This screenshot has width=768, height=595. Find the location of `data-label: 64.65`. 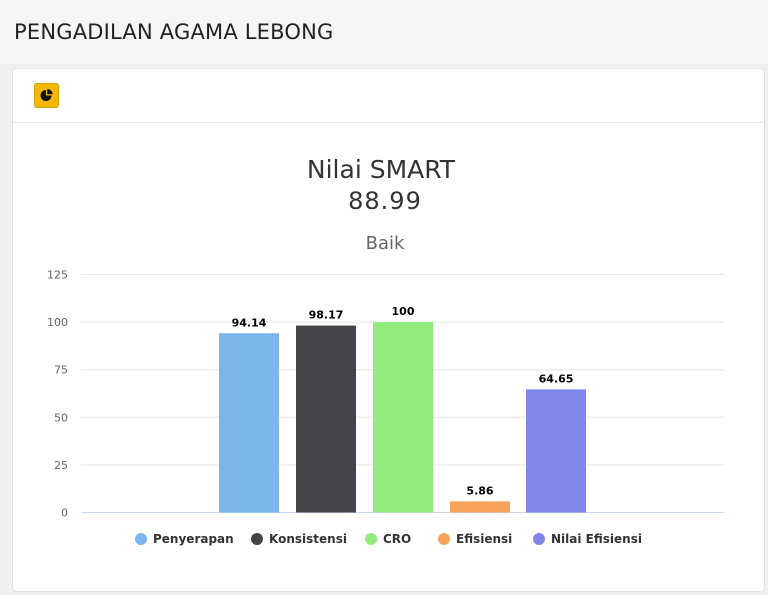

data-label: 64.65 is located at coordinates (556, 378).